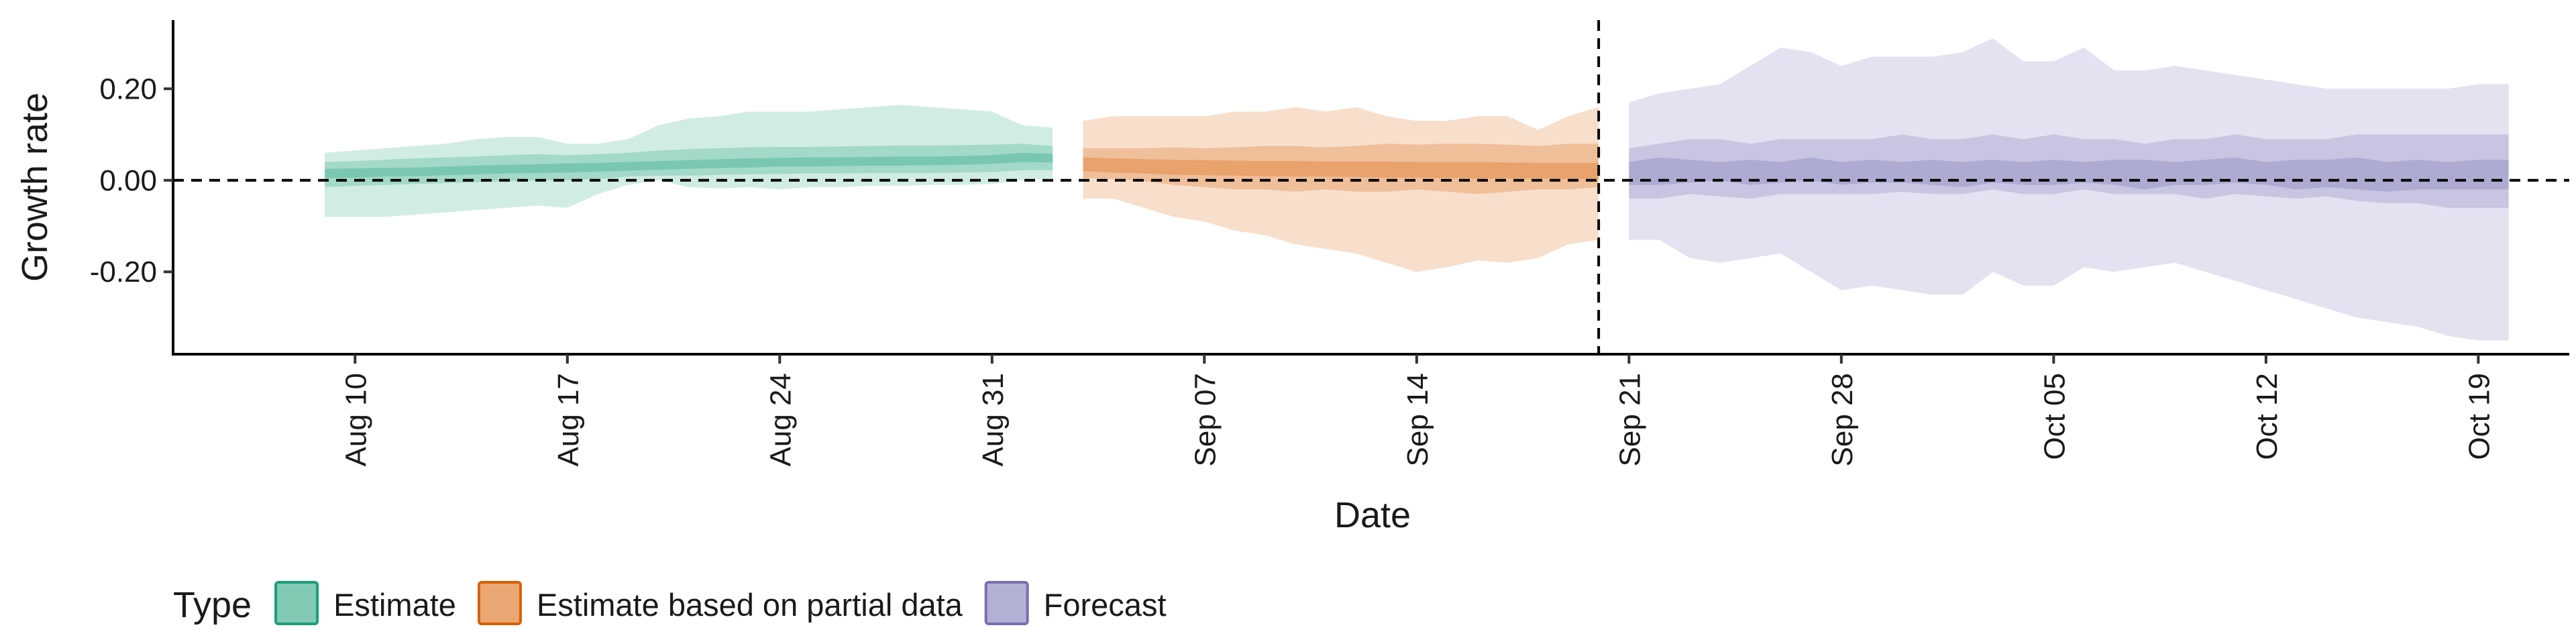 Image resolution: width=2576 pixels, height=644 pixels. What do you see at coordinates (394, 605) in the screenshot?
I see `legend-label-0: Estimate` at bounding box center [394, 605].